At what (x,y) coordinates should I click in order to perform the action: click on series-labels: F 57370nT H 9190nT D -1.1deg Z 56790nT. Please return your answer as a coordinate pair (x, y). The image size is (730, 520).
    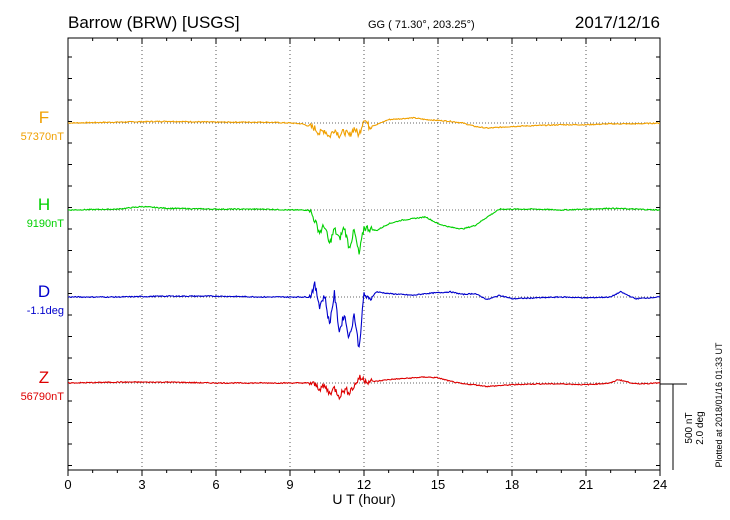
    Looking at the image, I should click on (43, 255).